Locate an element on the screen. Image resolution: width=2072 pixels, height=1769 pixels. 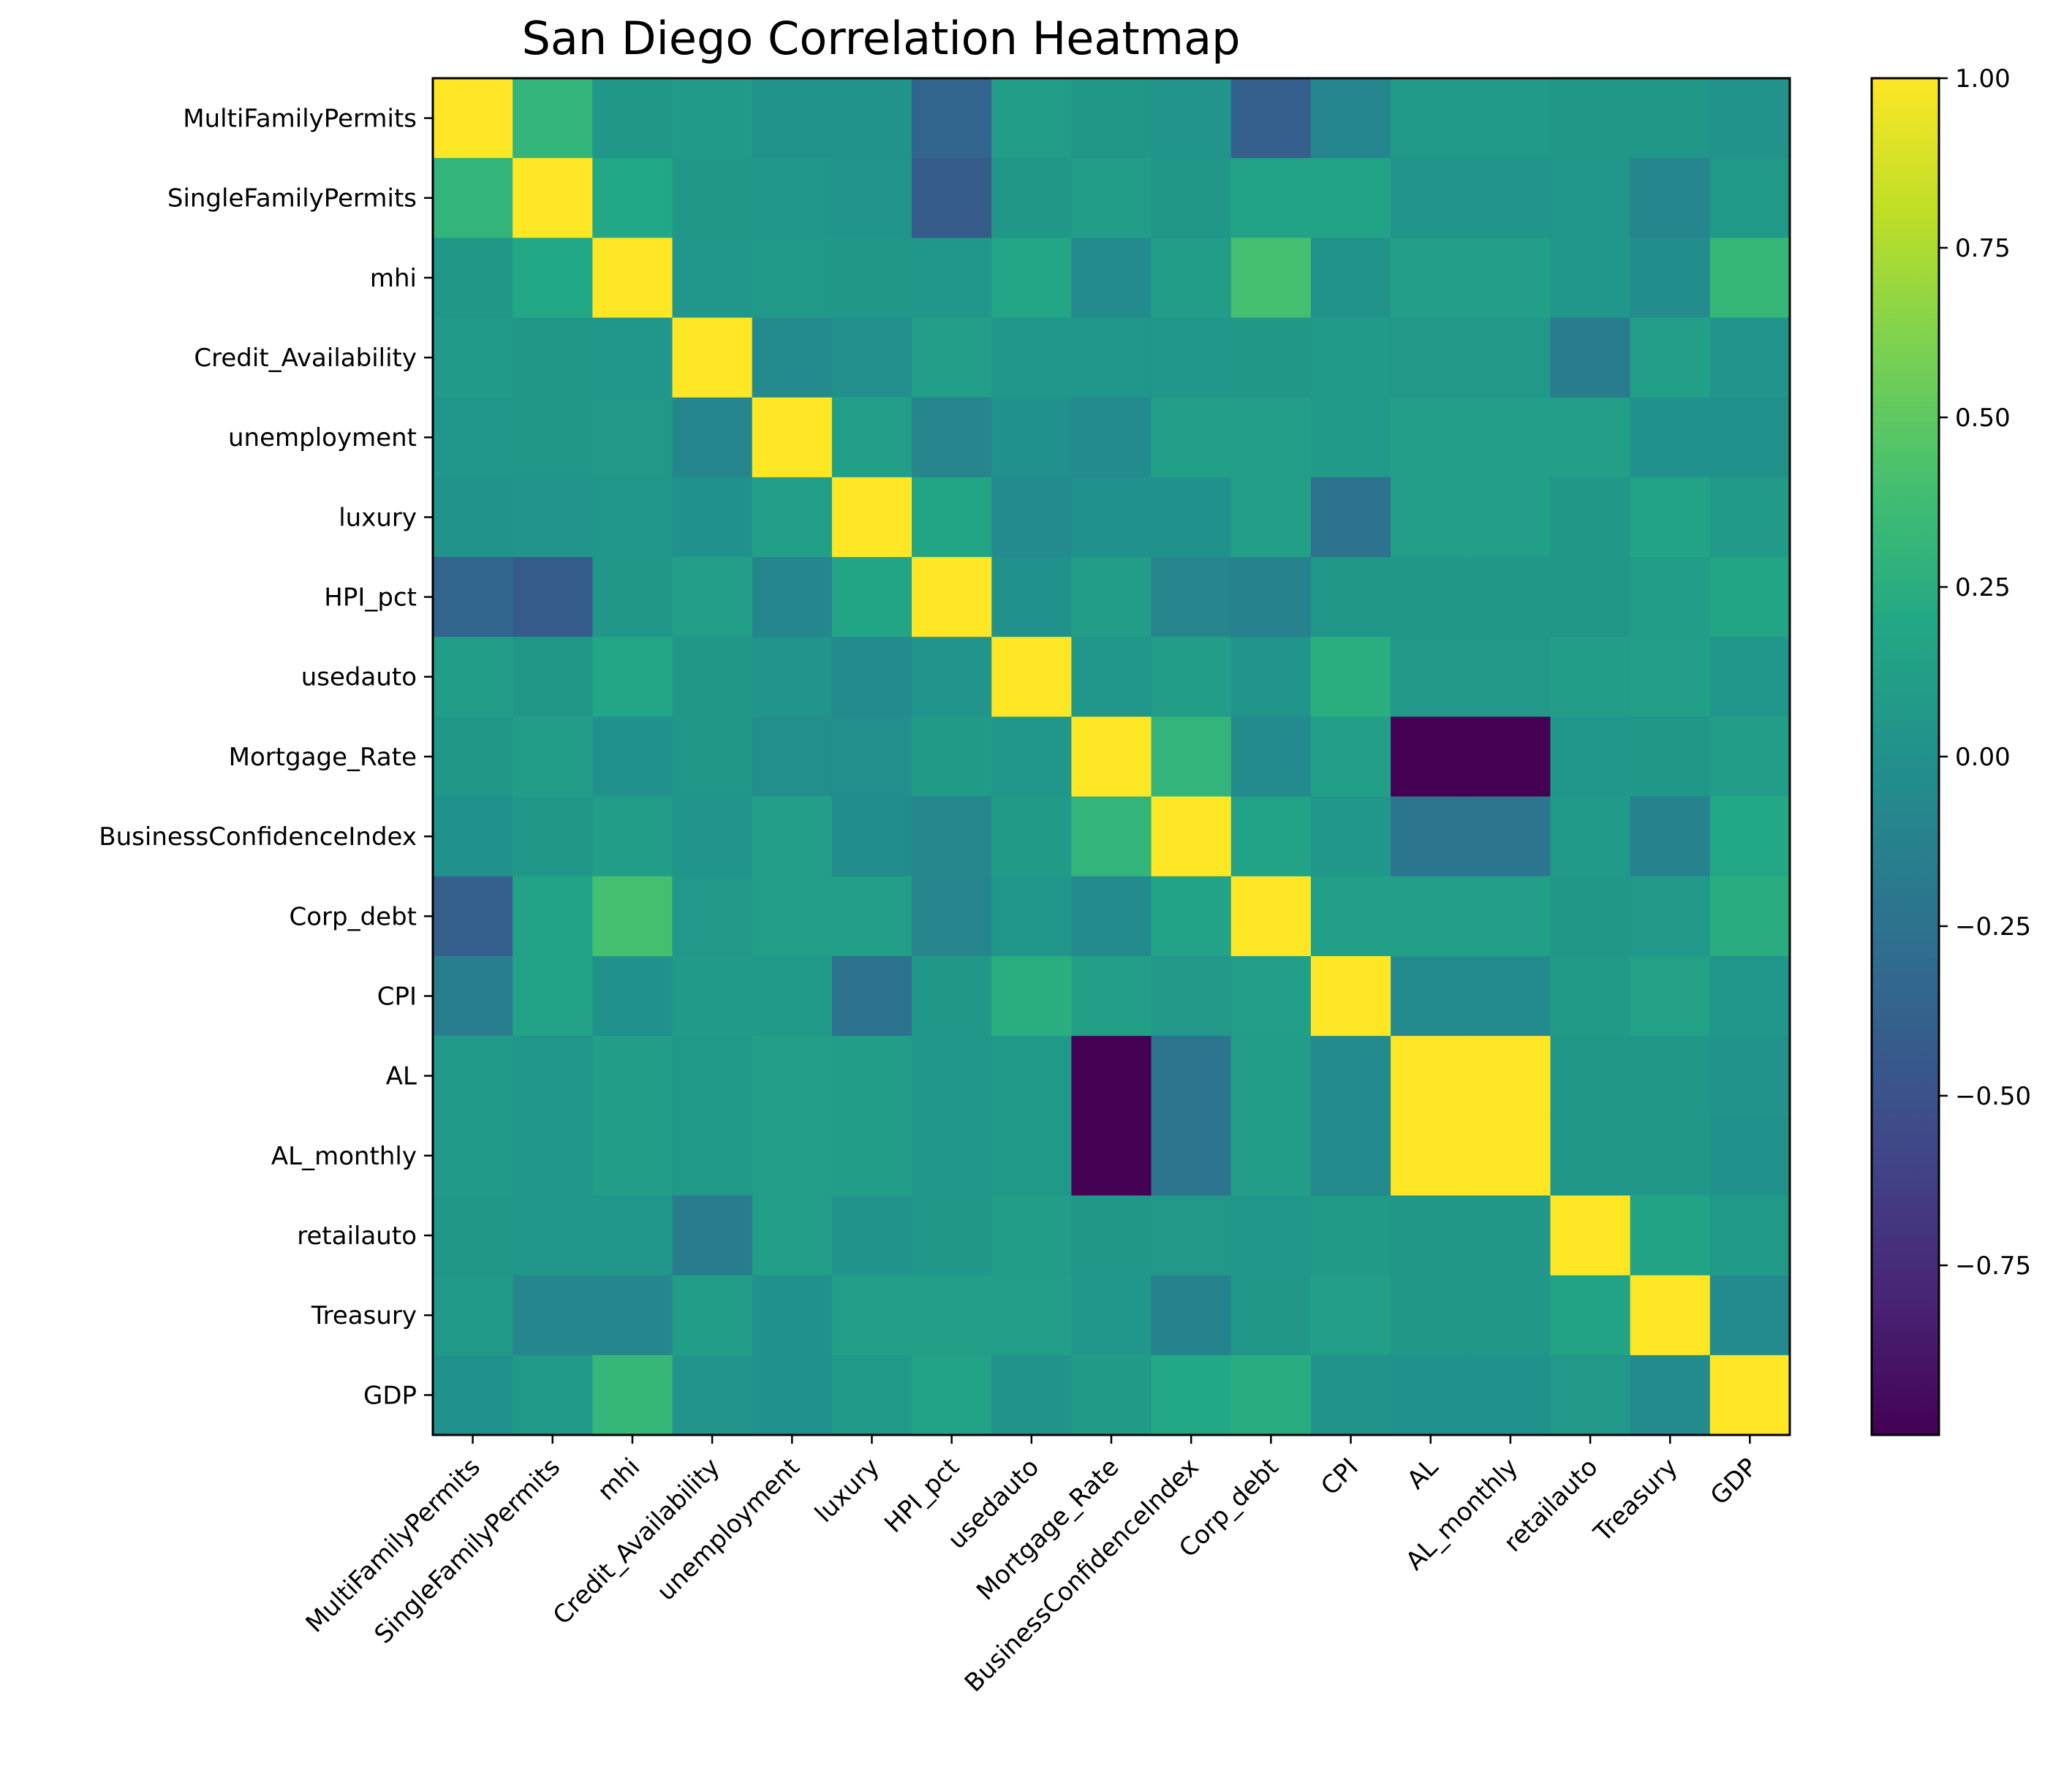
y-tick-label: SingleFamilyPermits is located at coordinates (292, 199).